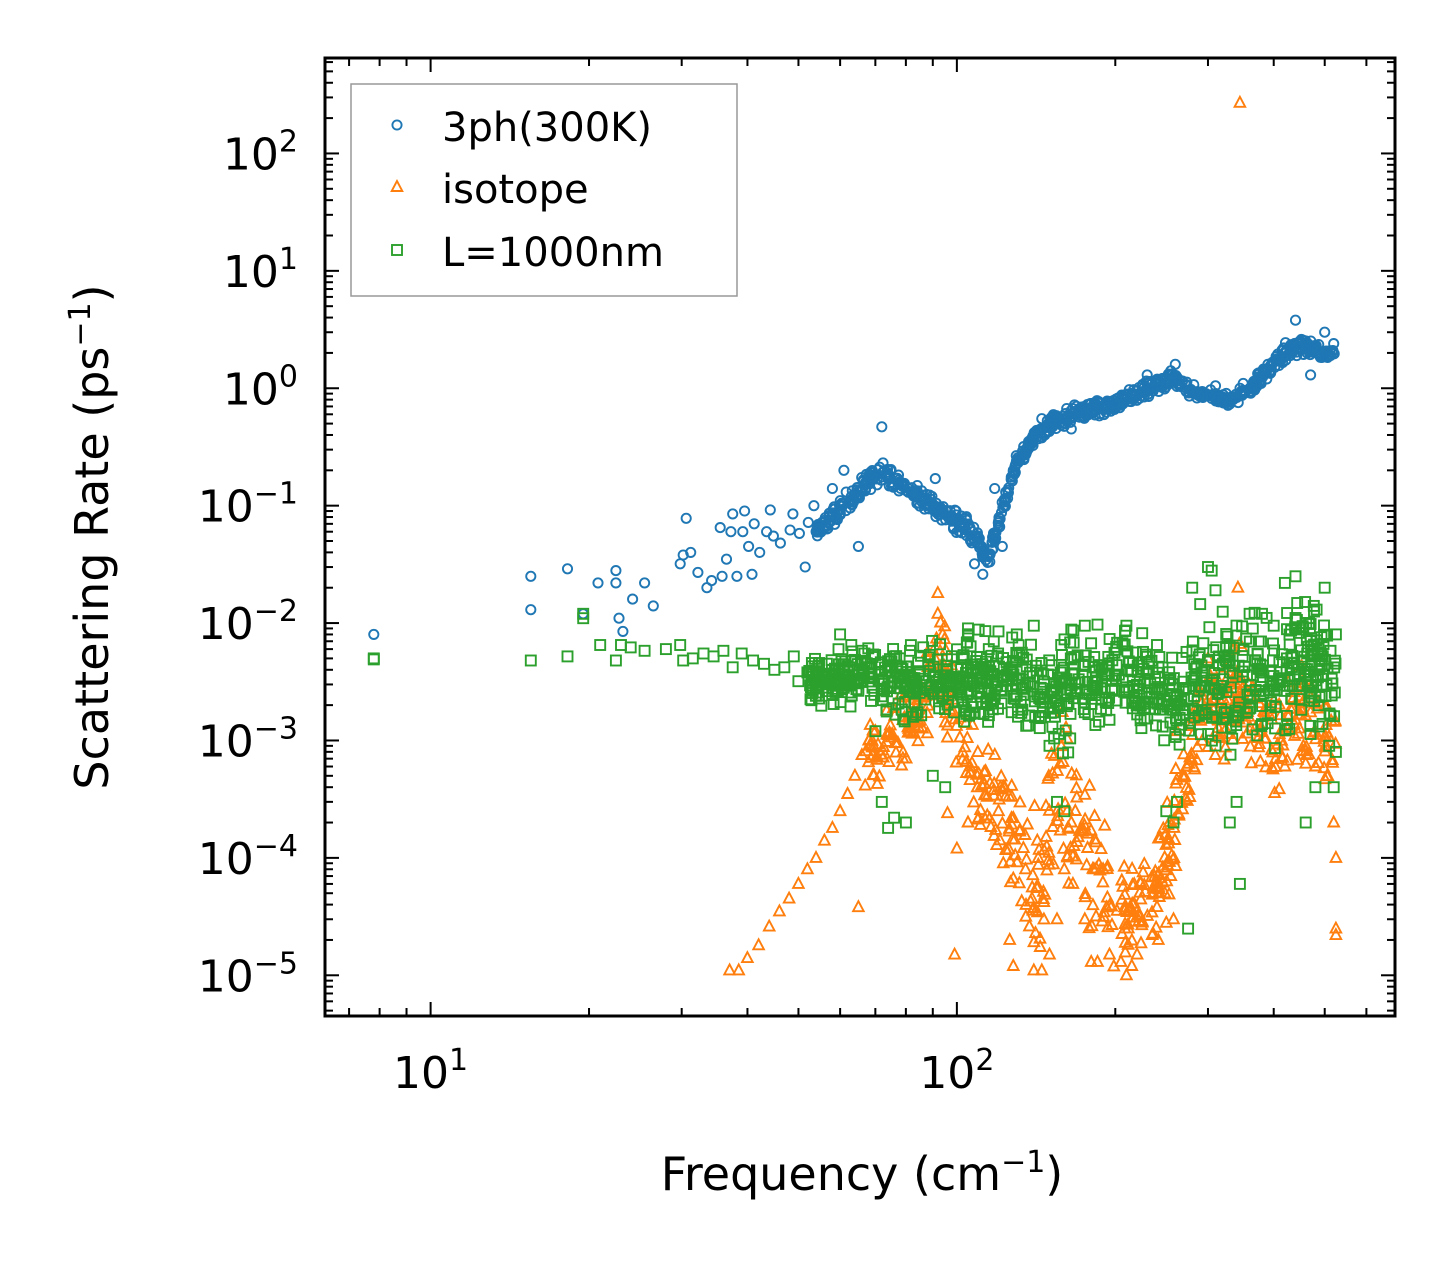 This screenshot has width=1455, height=1265. I want to click on x-axis-label: Frequency (cm−1), so click(862, 1173).